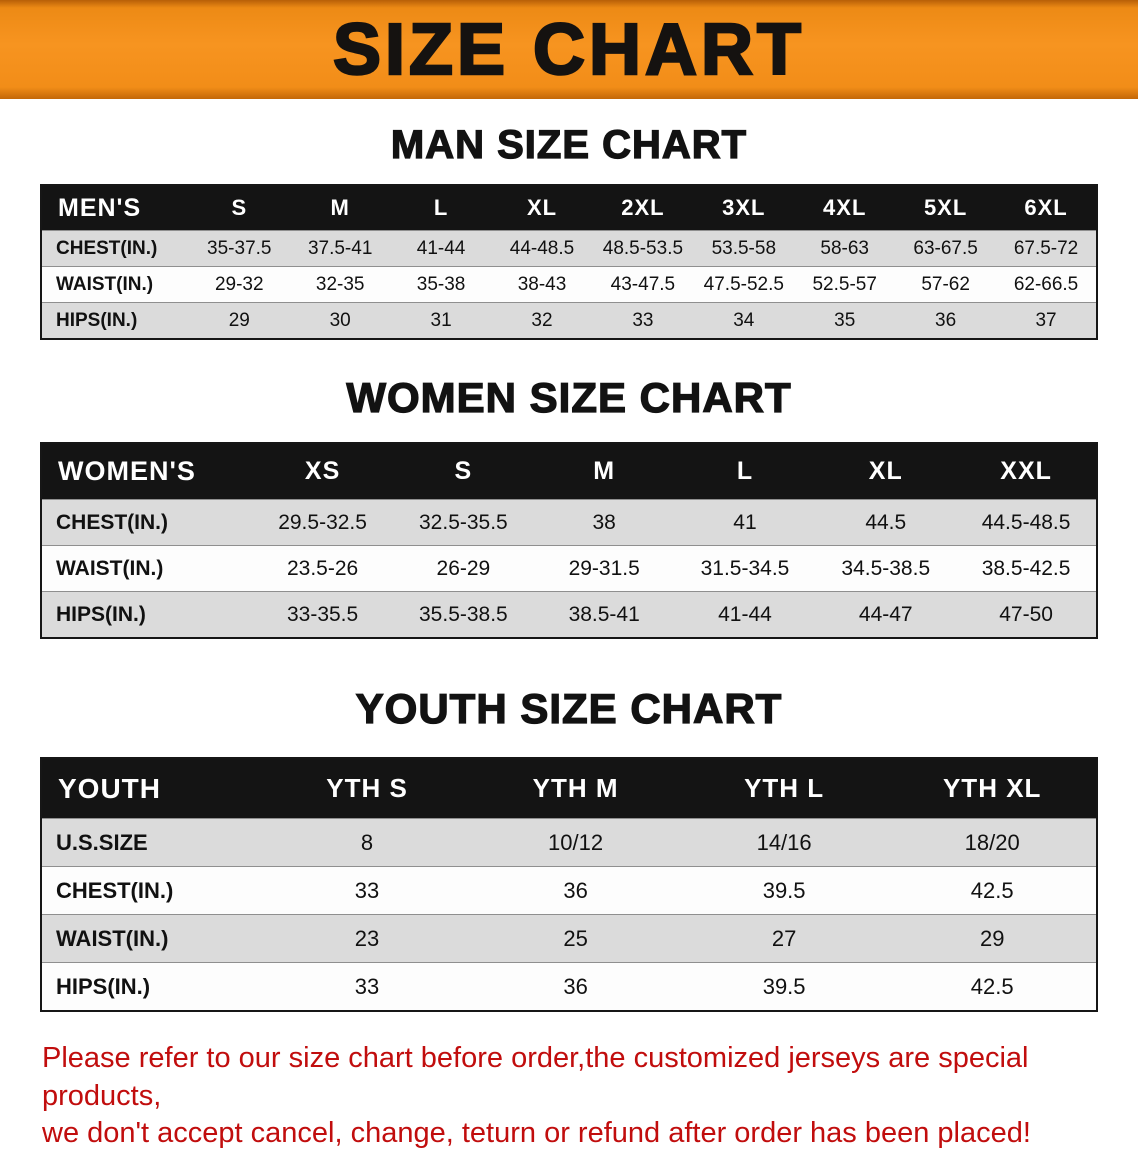  I want to click on size-cell: 30, so click(340, 320).